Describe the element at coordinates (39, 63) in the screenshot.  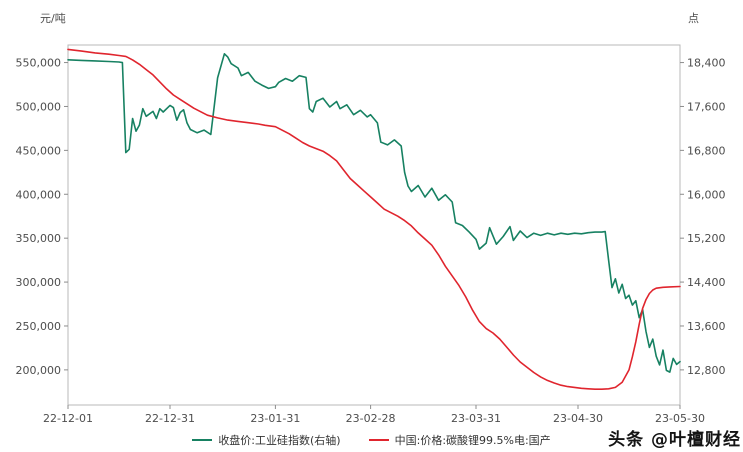
I see `svg-text: 550,000` at that location.